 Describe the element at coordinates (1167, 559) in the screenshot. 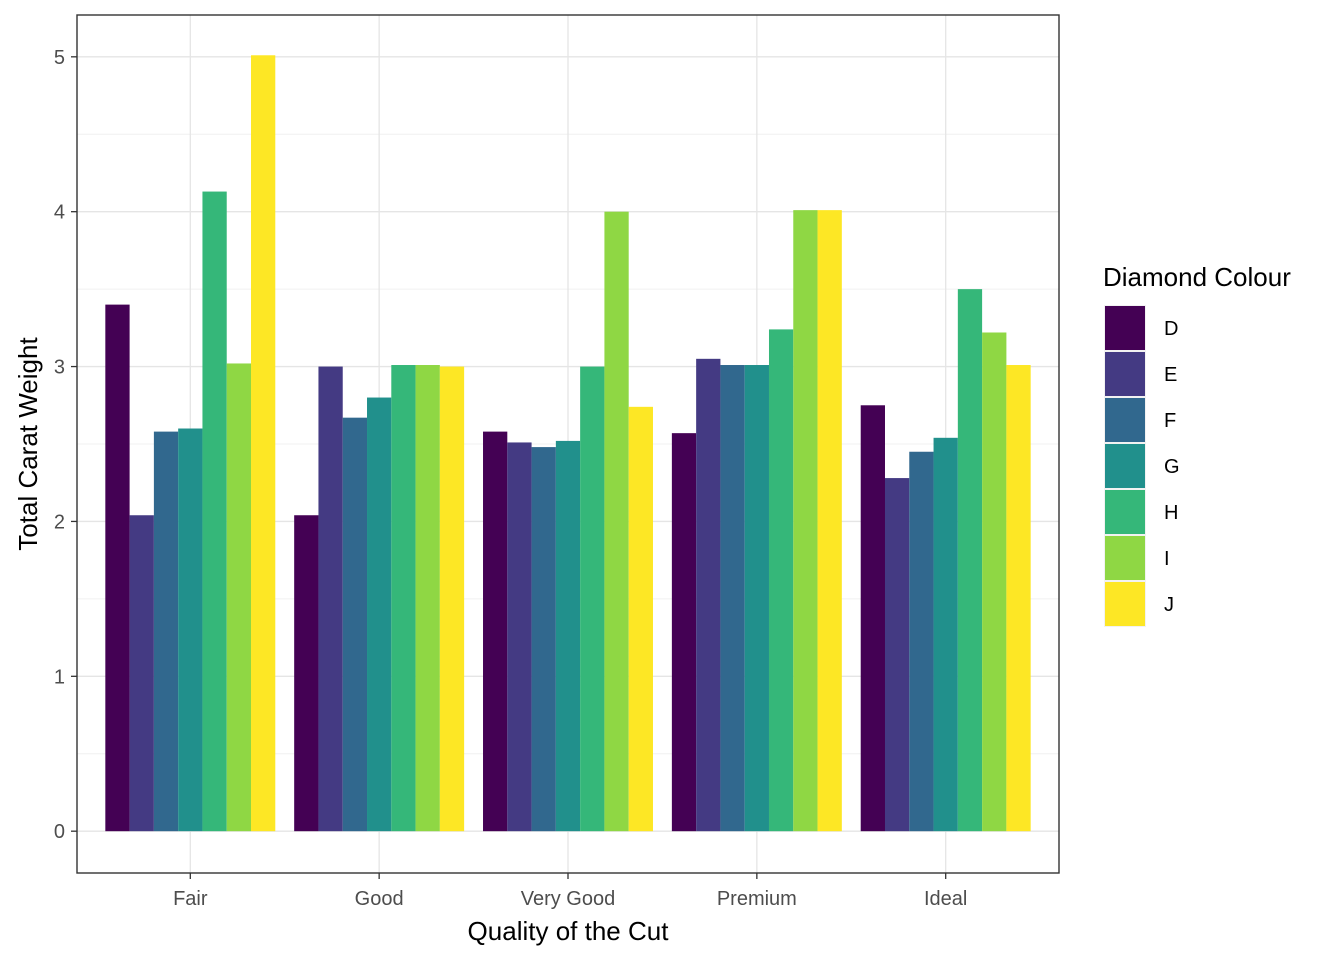

I see `legend-label-i: I` at that location.